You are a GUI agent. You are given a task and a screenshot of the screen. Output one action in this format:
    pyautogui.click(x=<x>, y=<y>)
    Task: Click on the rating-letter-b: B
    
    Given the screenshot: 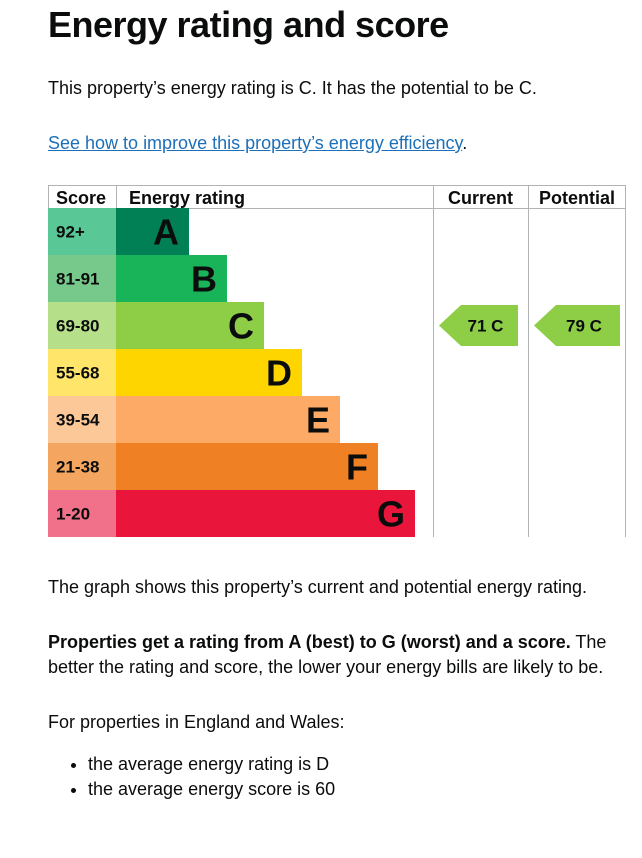 What is the action you would take?
    pyautogui.click(x=204, y=279)
    